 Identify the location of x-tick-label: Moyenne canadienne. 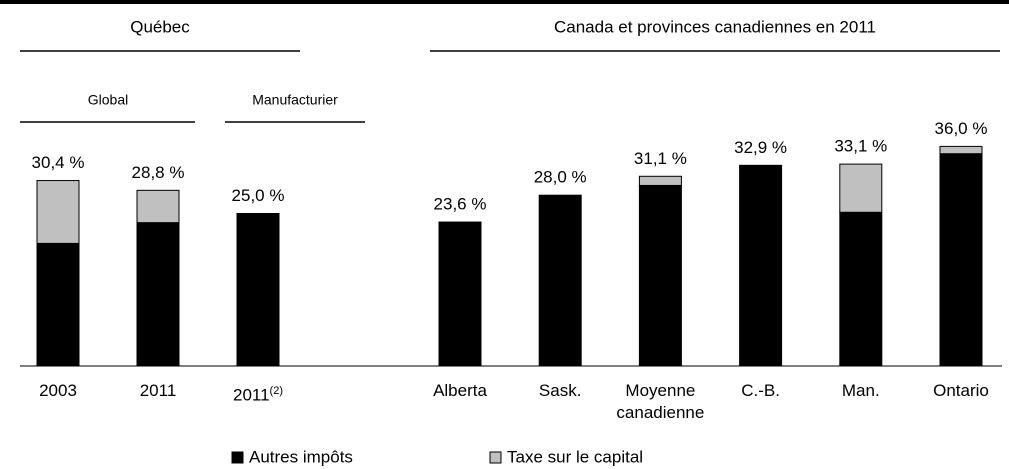
(660, 402).